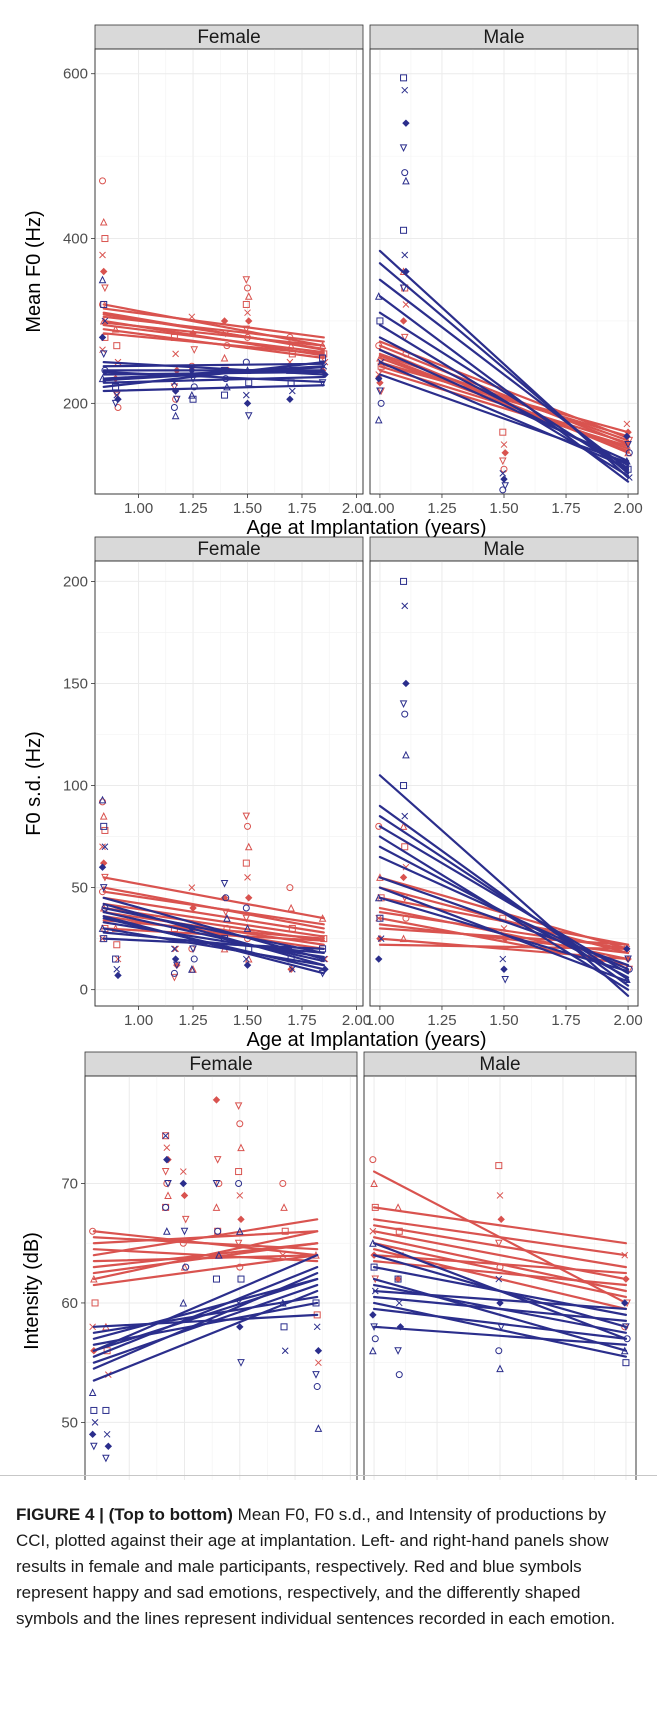  I want to click on y-tick-label: 150, so click(75, 683).